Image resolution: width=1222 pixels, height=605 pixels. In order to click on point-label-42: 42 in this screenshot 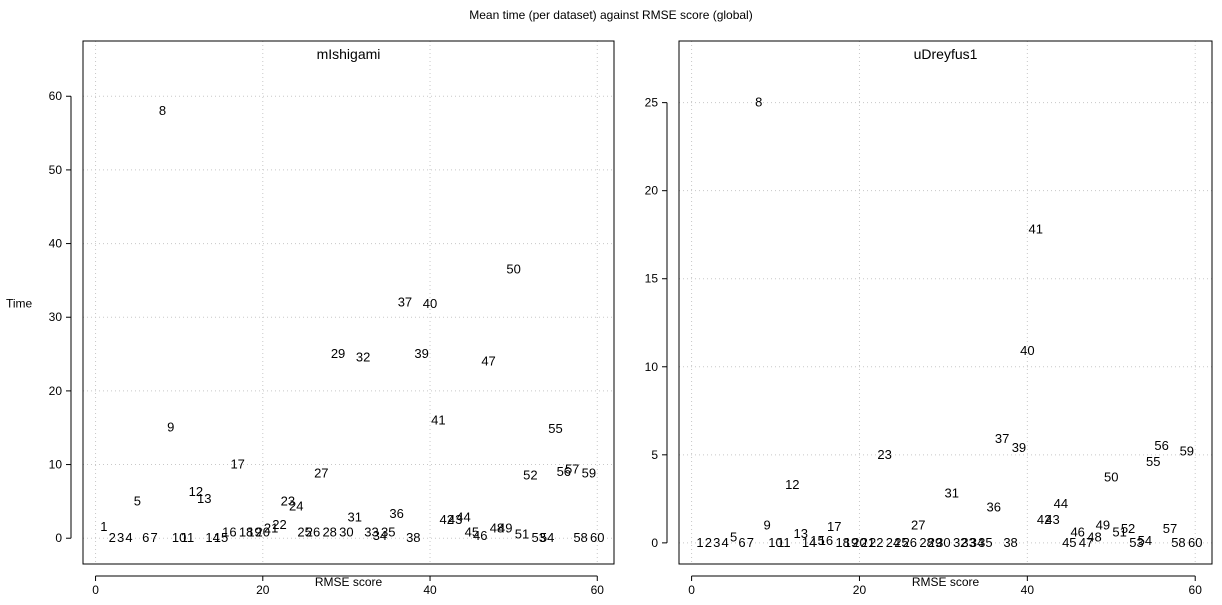, I will do `click(447, 519)`.